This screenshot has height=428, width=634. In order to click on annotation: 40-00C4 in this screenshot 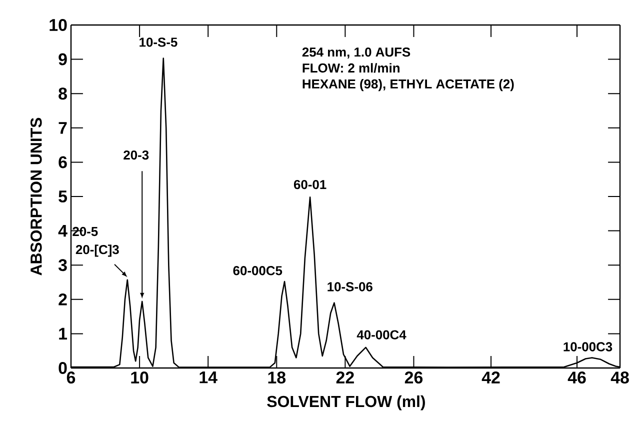, I will do `click(381, 335)`.